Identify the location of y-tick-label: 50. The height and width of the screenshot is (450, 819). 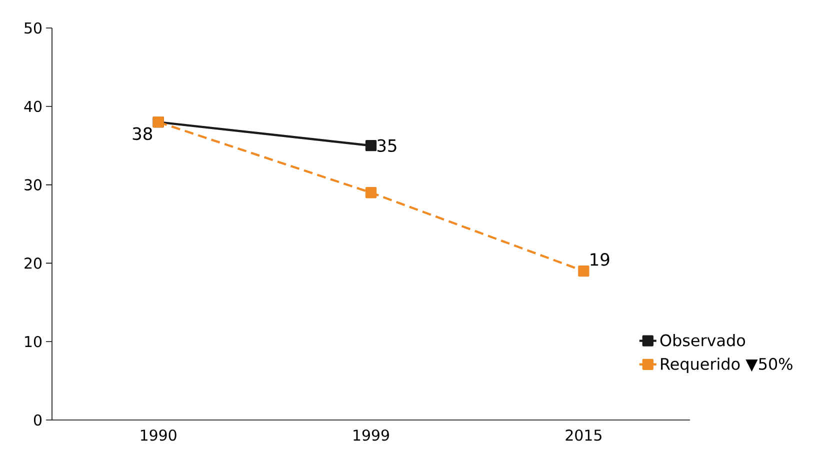
(33, 28).